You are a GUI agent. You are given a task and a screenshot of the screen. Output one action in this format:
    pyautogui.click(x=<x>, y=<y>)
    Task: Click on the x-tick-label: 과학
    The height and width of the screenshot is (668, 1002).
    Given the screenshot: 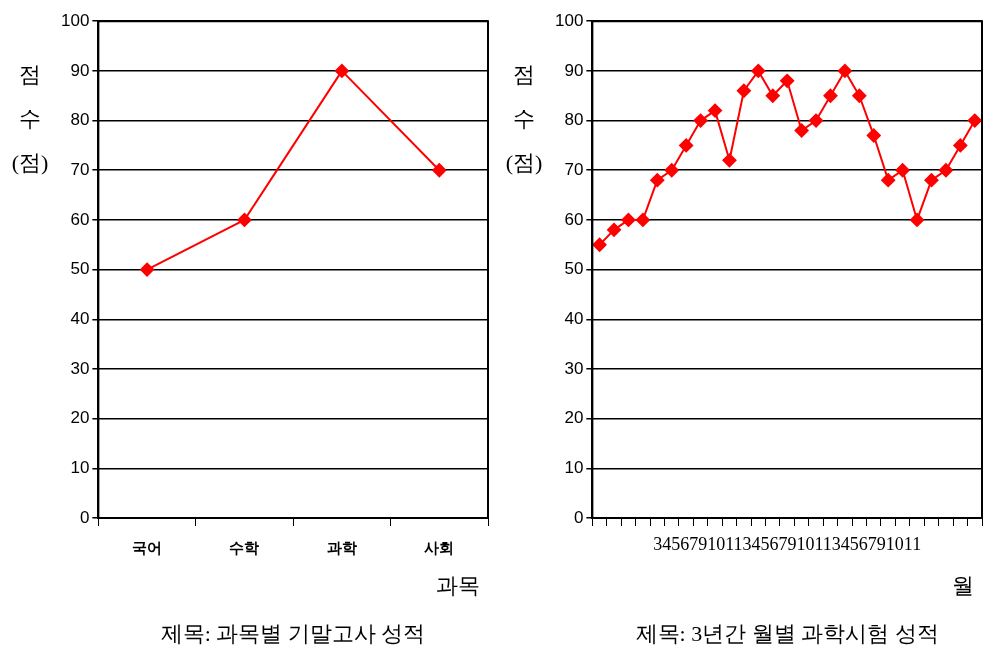 What is the action you would take?
    pyautogui.click(x=341, y=548)
    